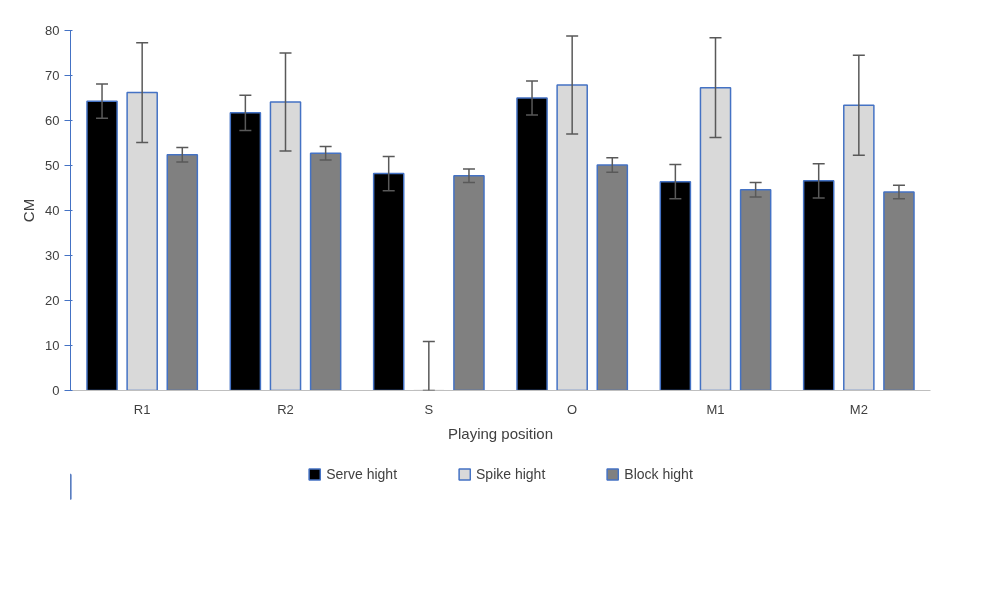 This screenshot has width=1004, height=607. What do you see at coordinates (52, 120) in the screenshot?
I see `y-tick-label: 60` at bounding box center [52, 120].